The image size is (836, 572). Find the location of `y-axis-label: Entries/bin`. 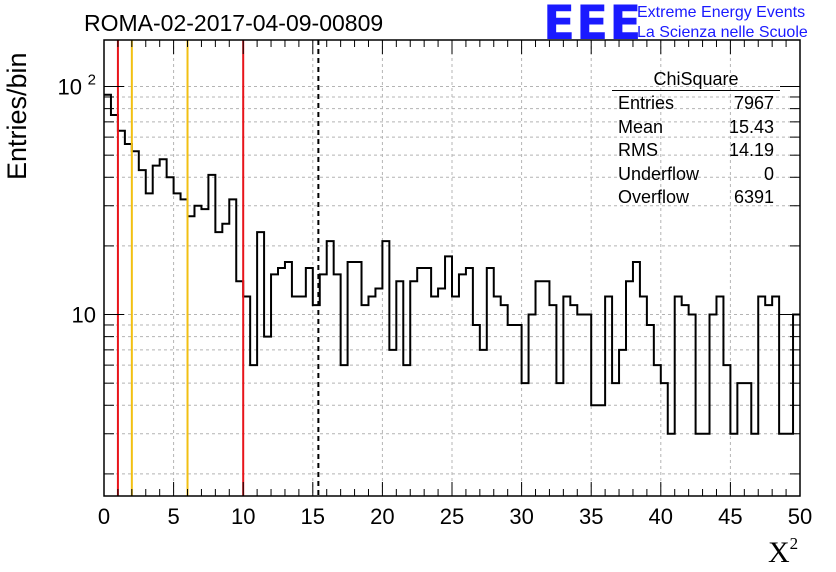

y-axis-label: Entries/bin is located at coordinates (17, 116).